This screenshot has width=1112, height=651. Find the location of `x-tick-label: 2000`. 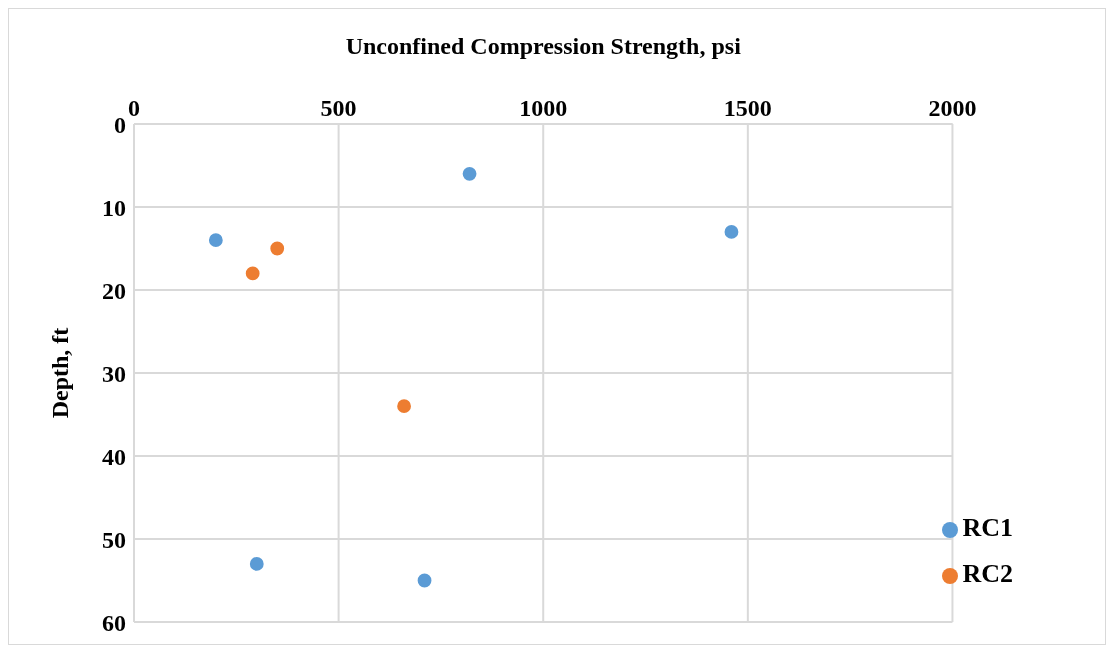

x-tick-label: 2000 is located at coordinates (952, 108).